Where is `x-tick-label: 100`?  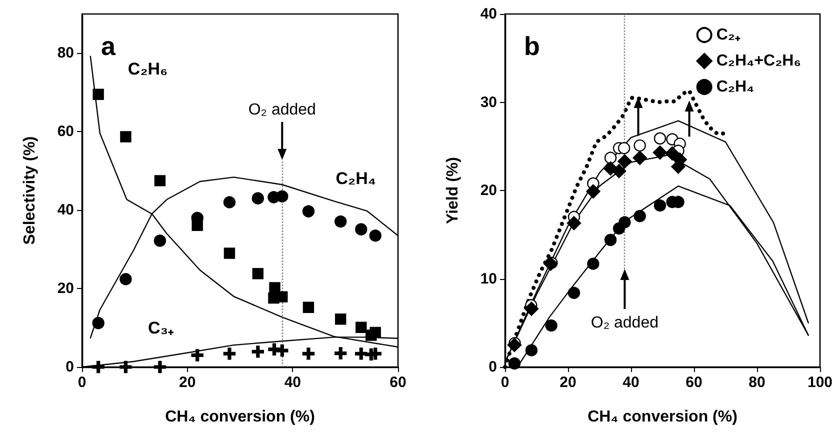
x-tick-label: 100 is located at coordinates (820, 382).